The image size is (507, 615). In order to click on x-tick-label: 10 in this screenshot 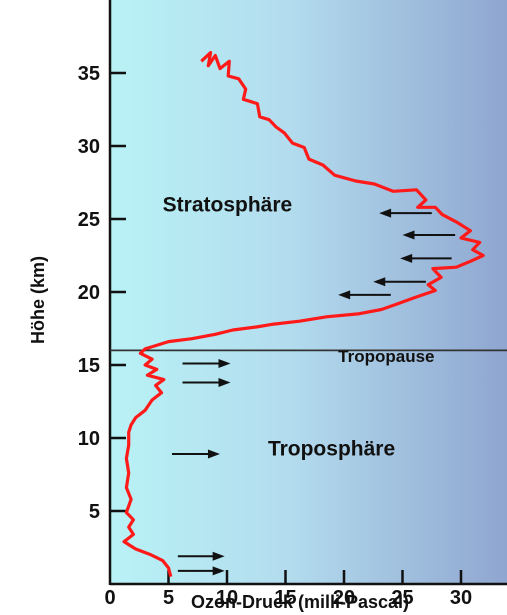, I will do `click(227, 598)`.